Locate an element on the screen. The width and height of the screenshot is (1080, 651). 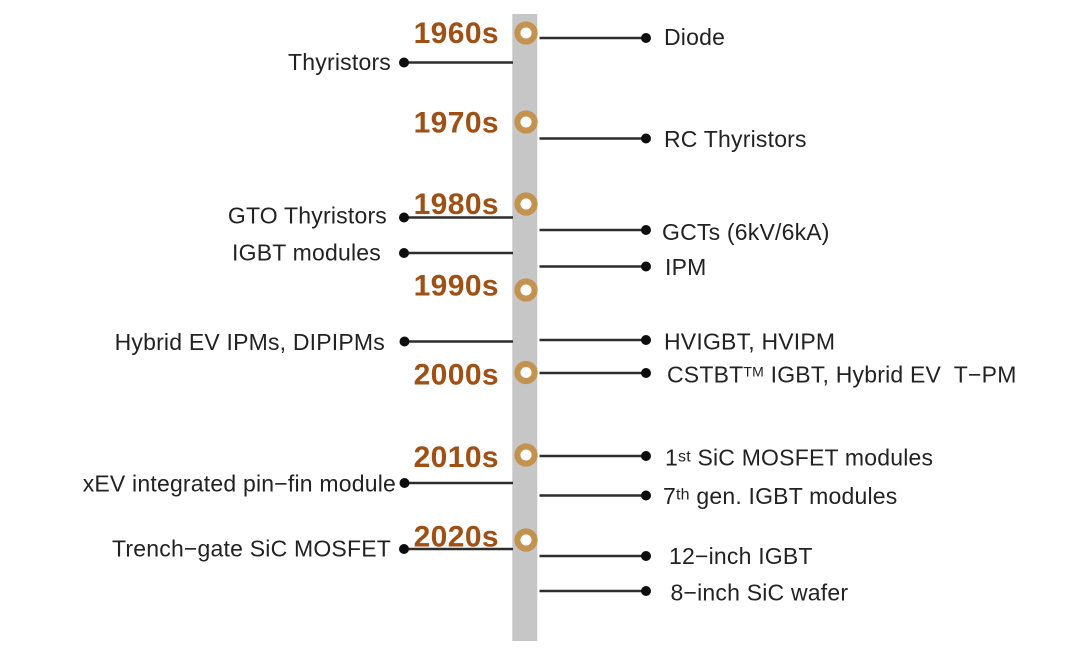
svg-text: 12−inch IGBT is located at coordinates (741, 556).